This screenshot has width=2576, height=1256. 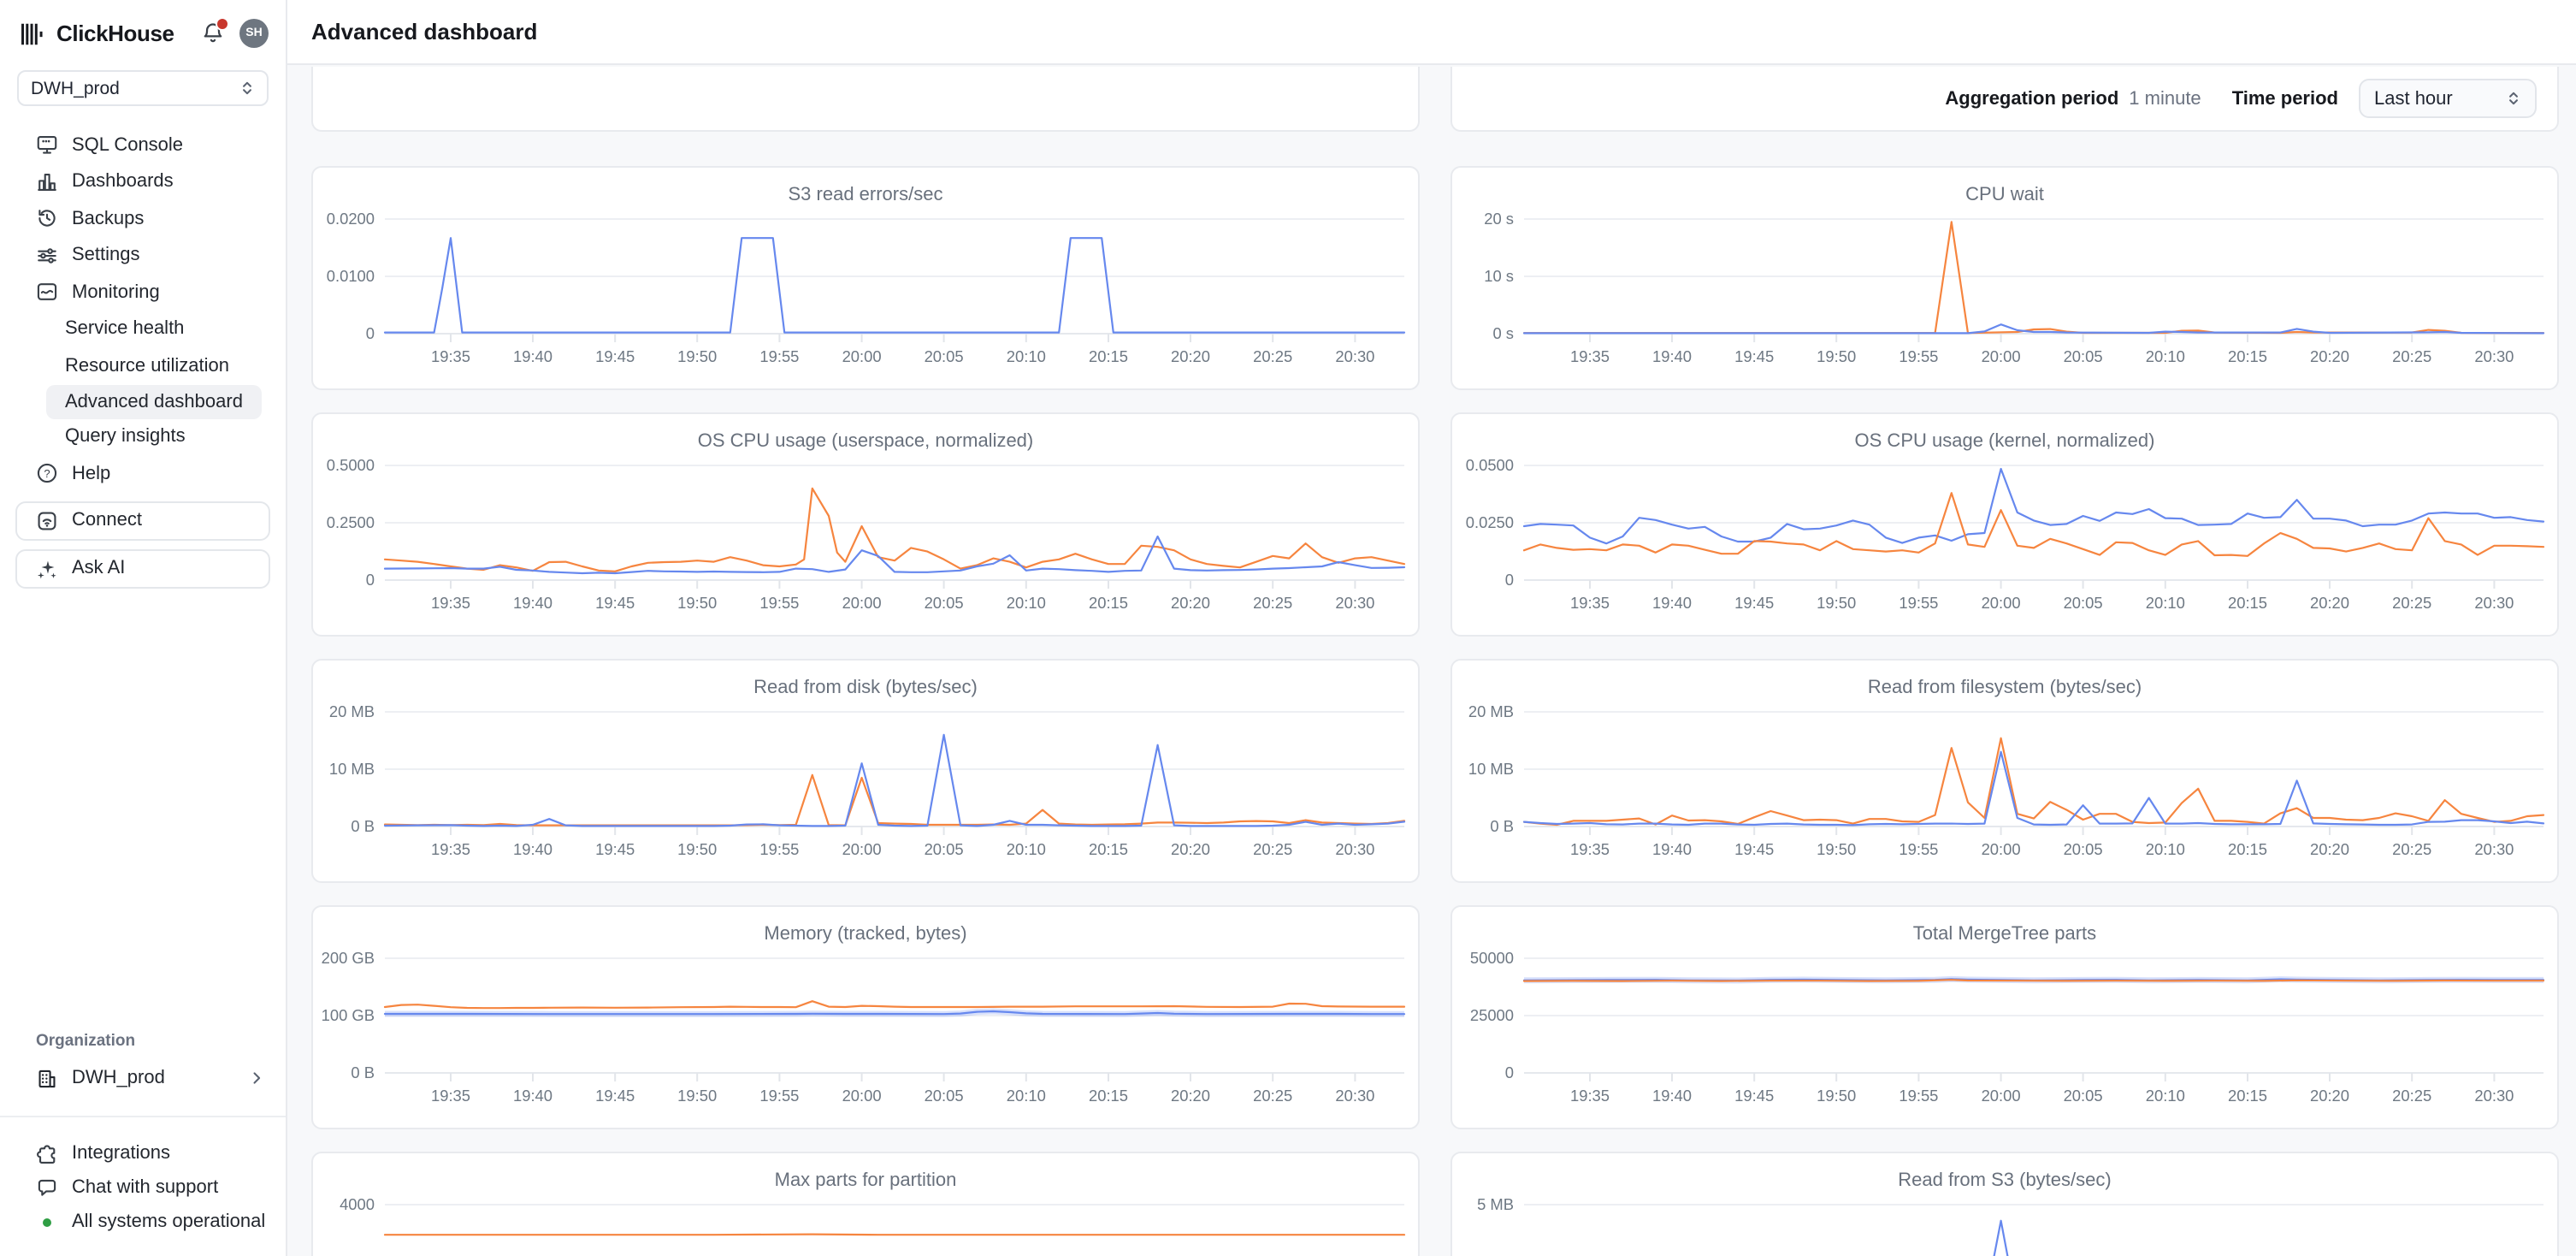 What do you see at coordinates (2004, 935) in the screenshot?
I see `chart-title: Total MergeTree parts` at bounding box center [2004, 935].